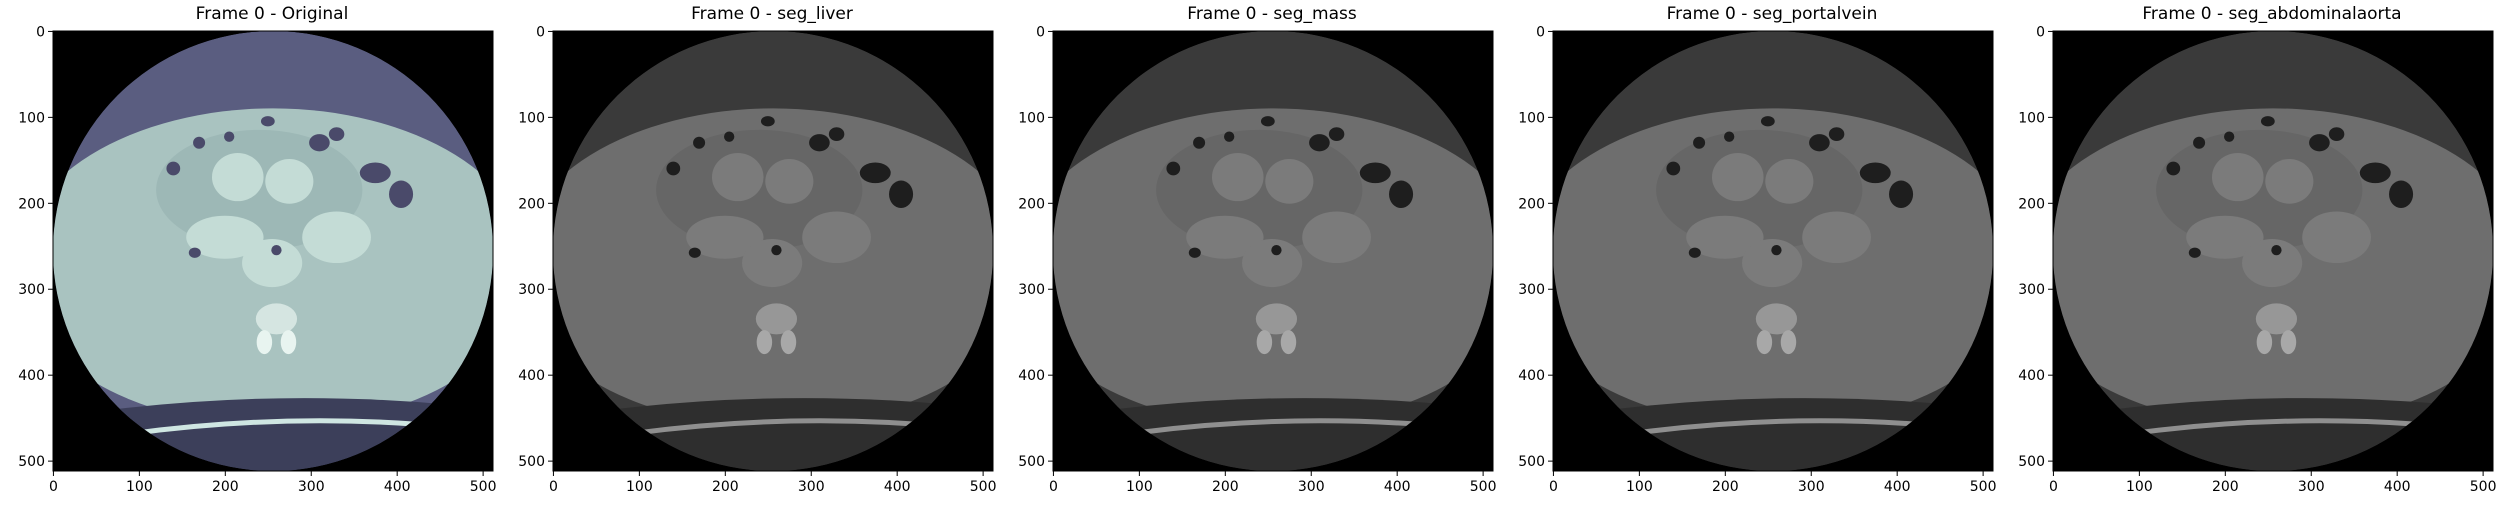 The image size is (2500, 510). Describe the element at coordinates (1531, 376) in the screenshot. I see `y-tick-label: 400` at that location.